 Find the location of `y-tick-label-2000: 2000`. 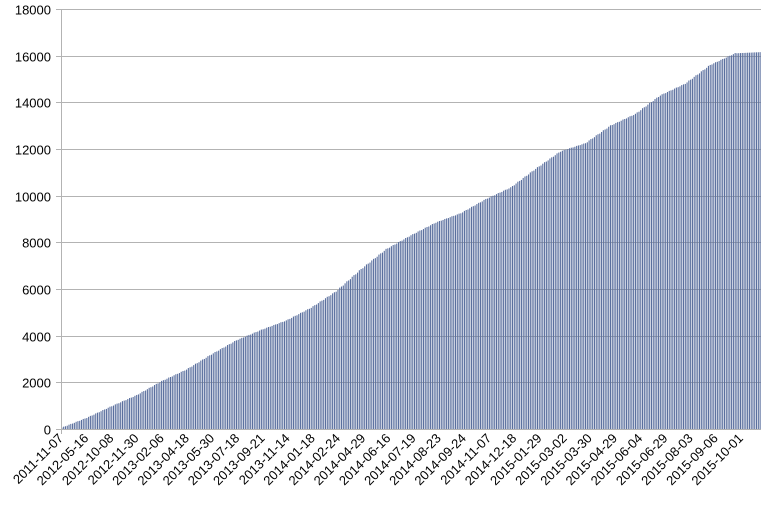

y-tick-label-2000: 2000 is located at coordinates (36, 383).